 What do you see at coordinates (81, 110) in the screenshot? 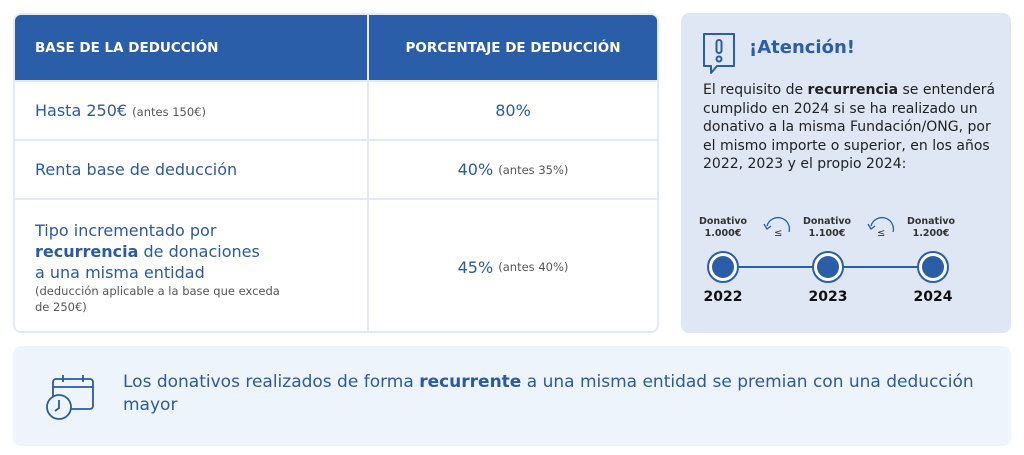
I see `base-value: Hasta 250€` at bounding box center [81, 110].